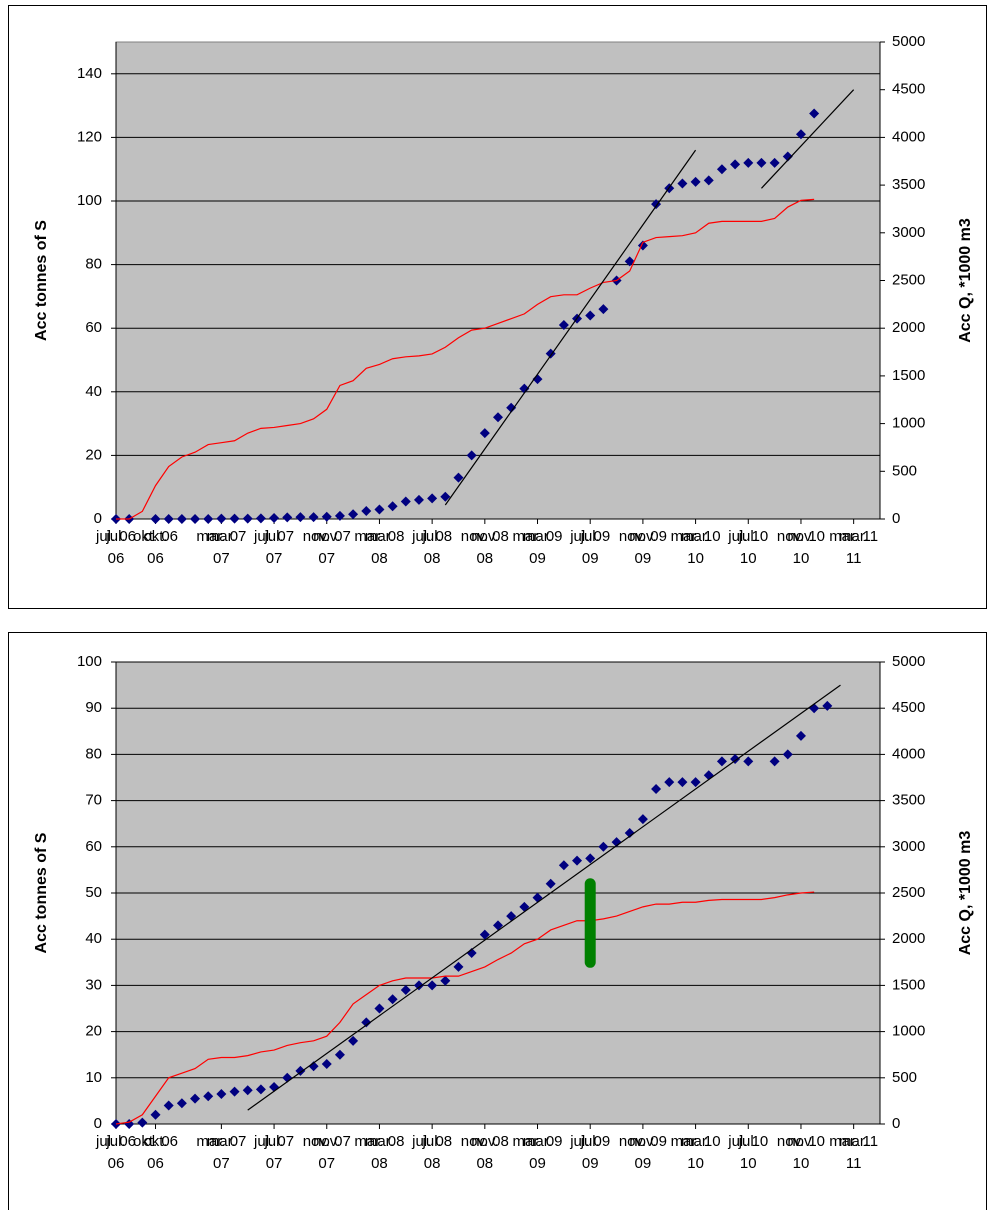  I want to click on y-tick-label: 140, so click(89, 73).